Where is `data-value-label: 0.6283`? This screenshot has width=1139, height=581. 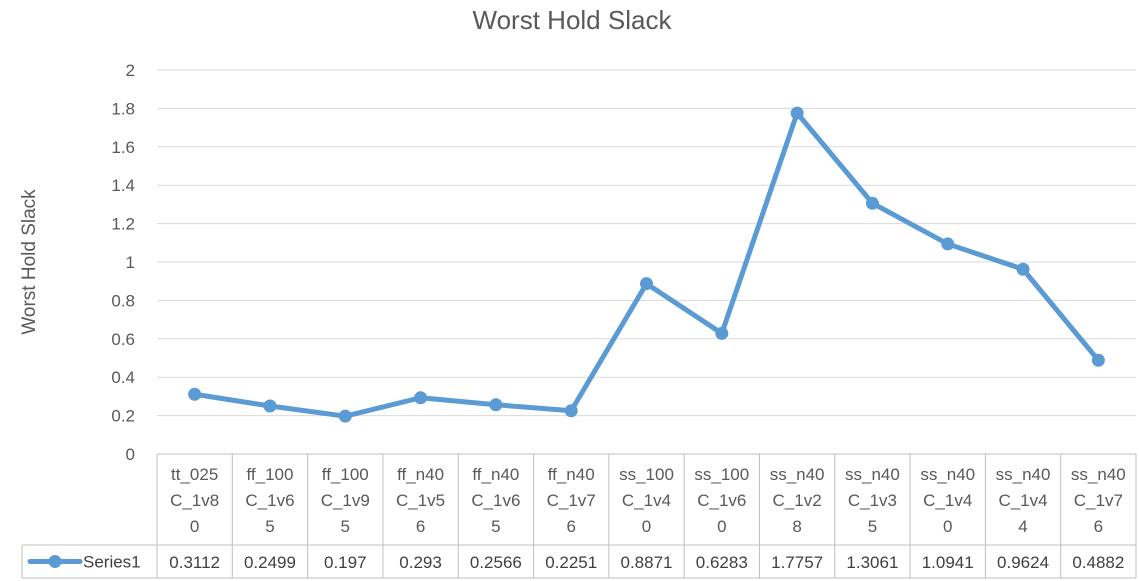
data-value-label: 0.6283 is located at coordinates (722, 562).